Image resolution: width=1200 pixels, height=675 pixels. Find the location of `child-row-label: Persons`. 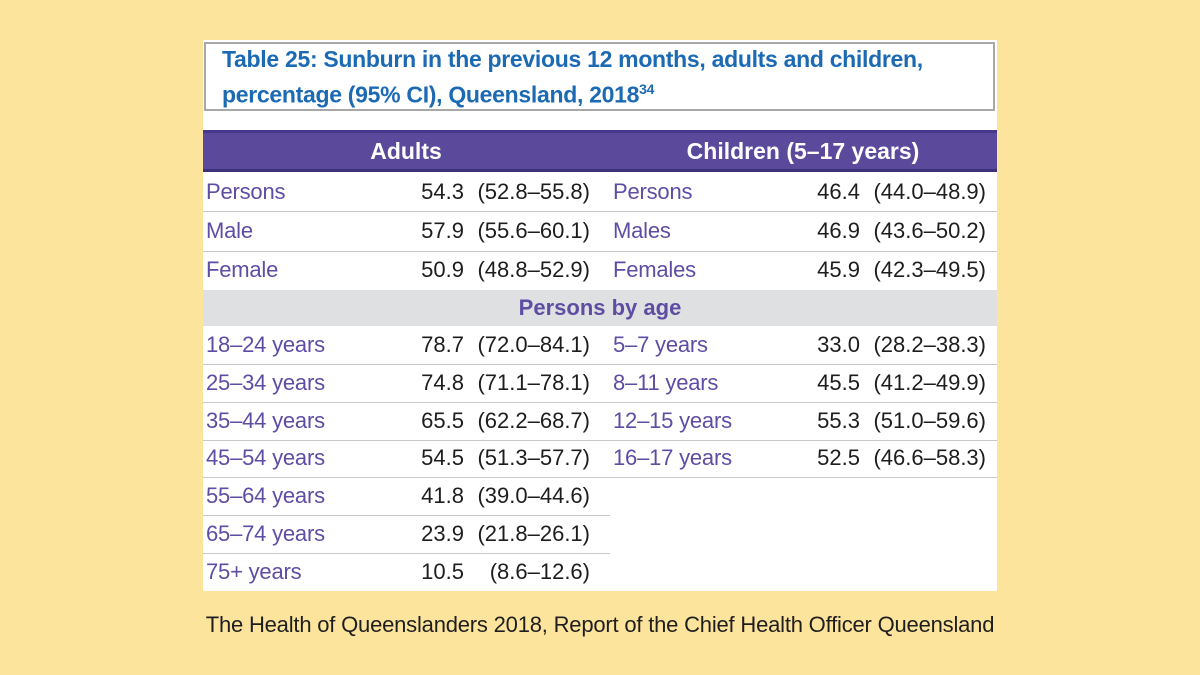

child-row-label: Persons is located at coordinates (653, 191).